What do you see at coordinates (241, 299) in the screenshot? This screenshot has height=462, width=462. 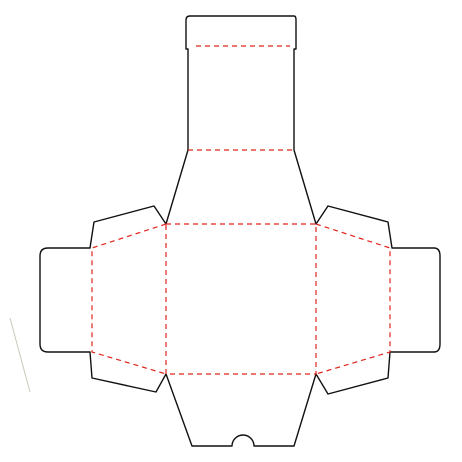 I see `base-panel-fold` at bounding box center [241, 299].